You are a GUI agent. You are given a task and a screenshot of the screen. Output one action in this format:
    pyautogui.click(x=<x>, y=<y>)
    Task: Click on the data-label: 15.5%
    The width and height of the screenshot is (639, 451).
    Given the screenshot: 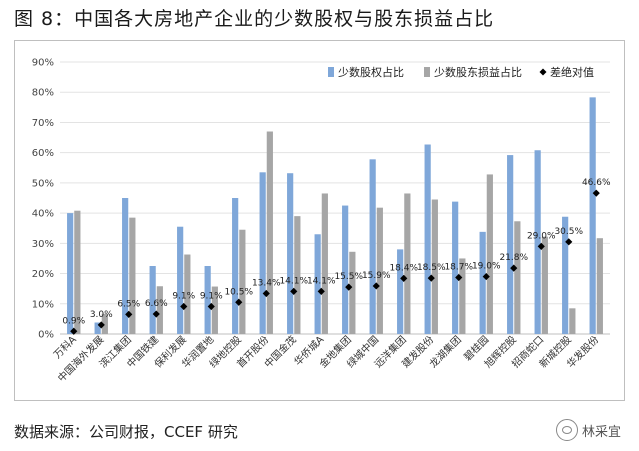 What is the action you would take?
    pyautogui.click(x=348, y=277)
    